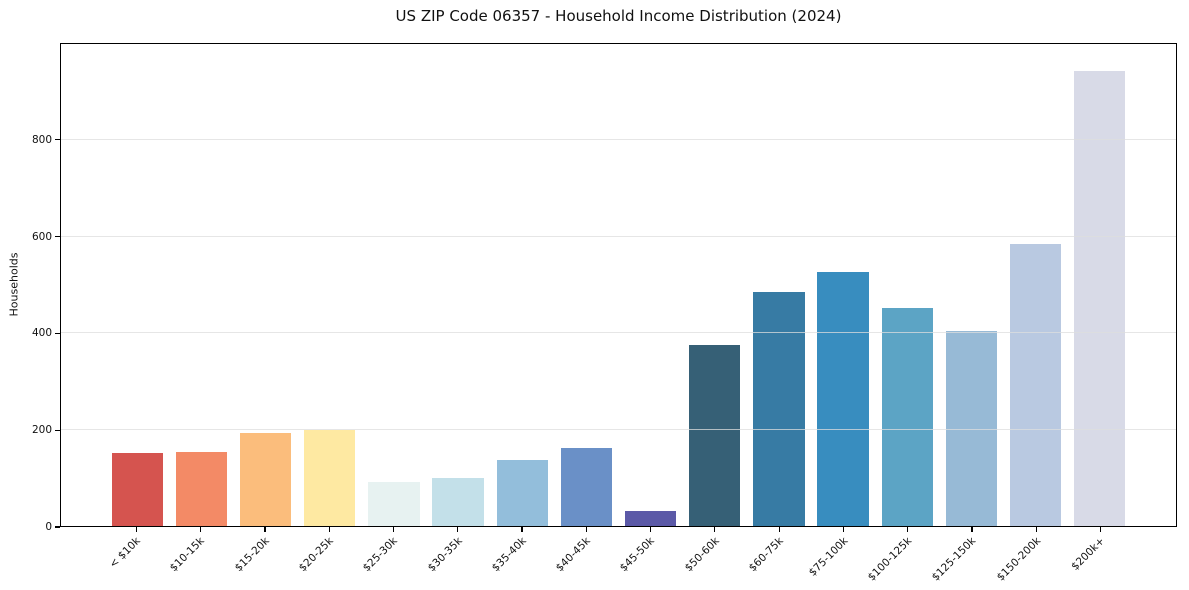 The image size is (1189, 590). What do you see at coordinates (41, 333) in the screenshot?
I see `y-tick-label: 400` at bounding box center [41, 333].